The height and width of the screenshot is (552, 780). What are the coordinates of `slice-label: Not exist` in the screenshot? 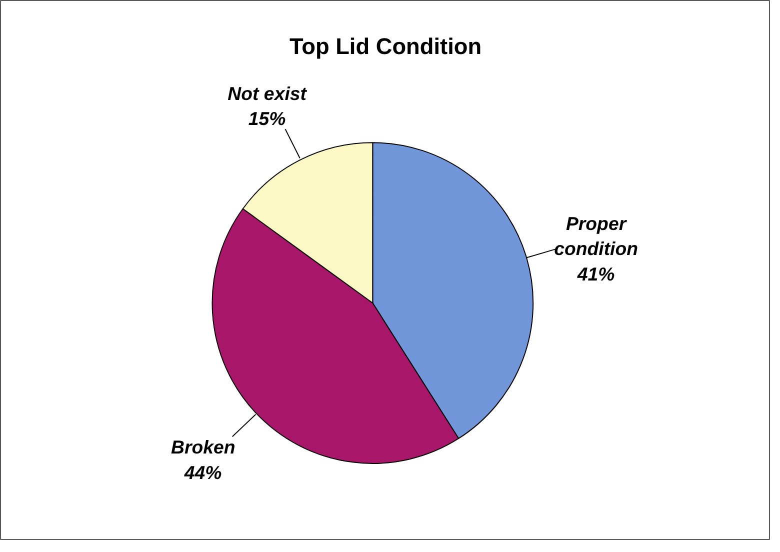 It's located at (268, 93).